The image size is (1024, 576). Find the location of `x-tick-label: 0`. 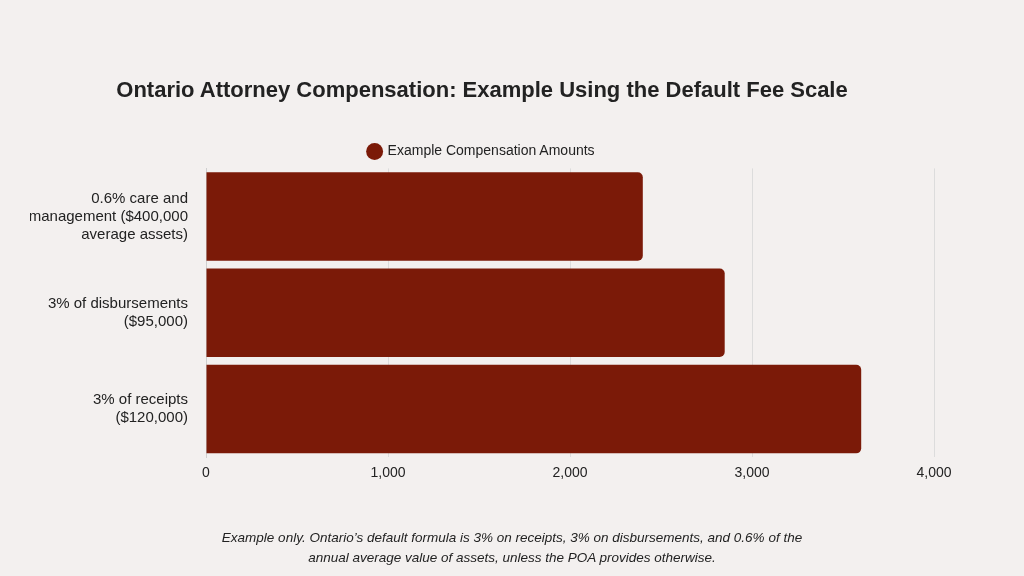

x-tick-label: 0 is located at coordinates (206, 472).